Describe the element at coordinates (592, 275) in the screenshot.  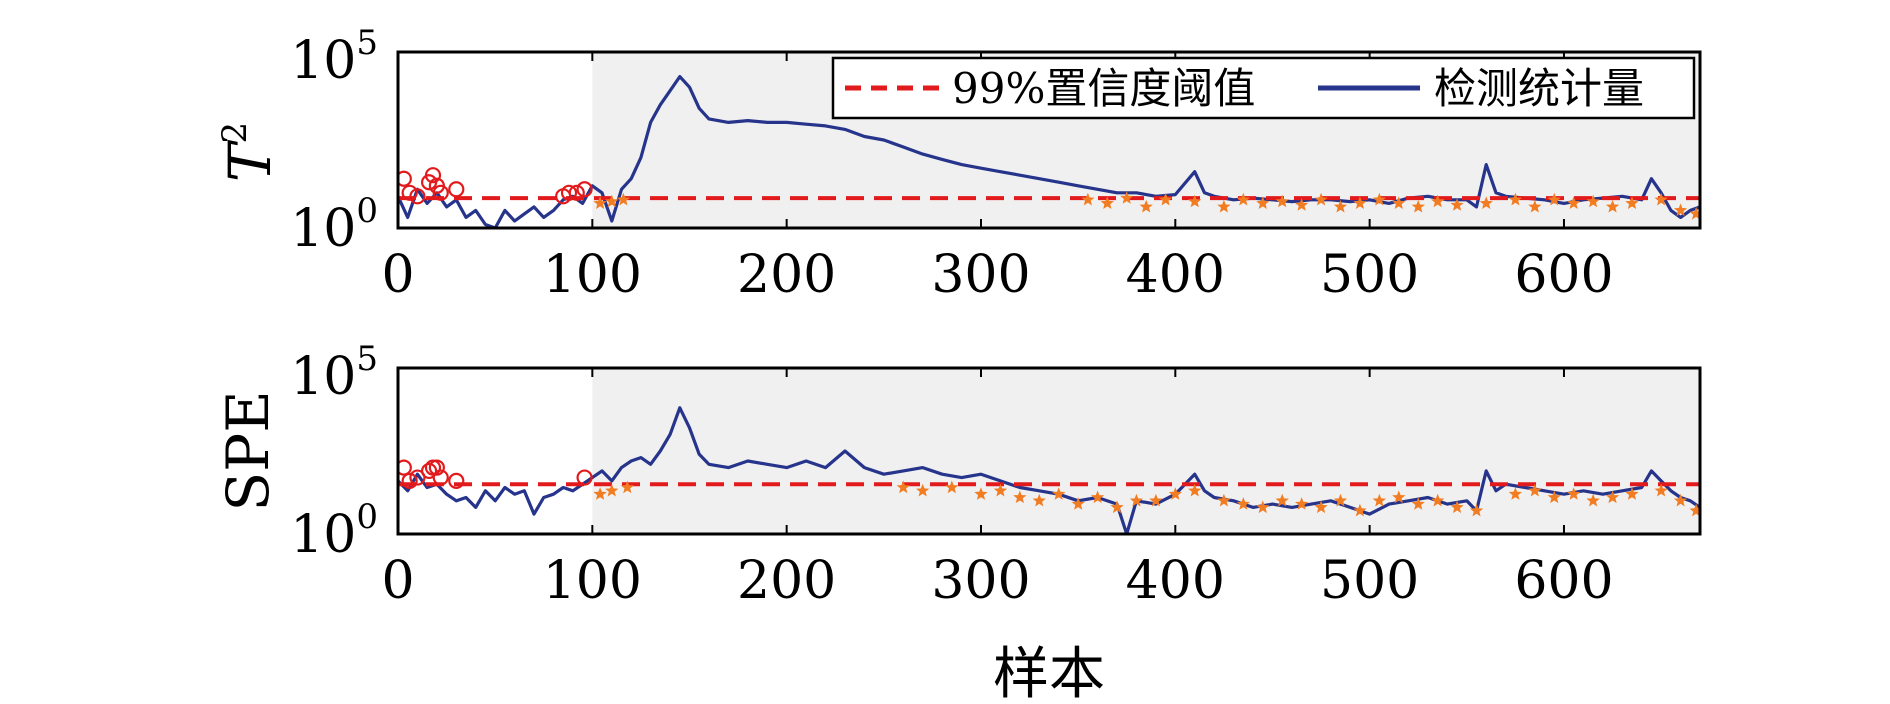
I see `x-tick-label: 100` at that location.